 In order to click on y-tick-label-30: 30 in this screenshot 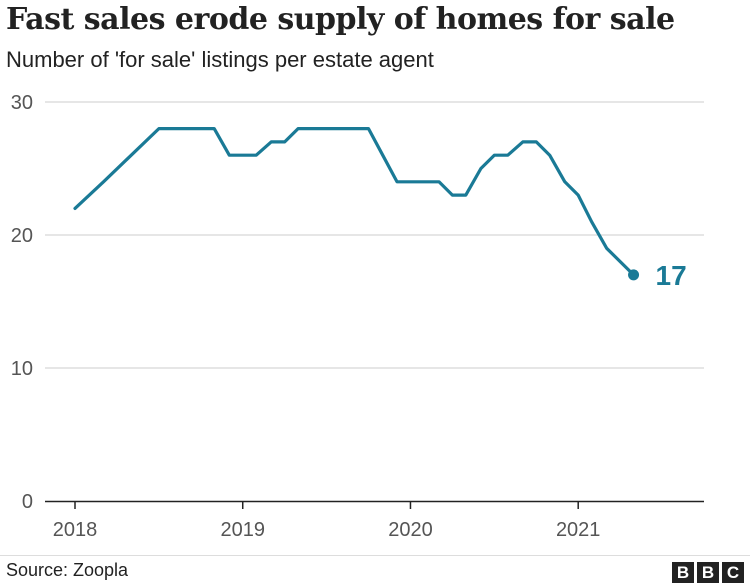, I will do `click(22, 103)`.